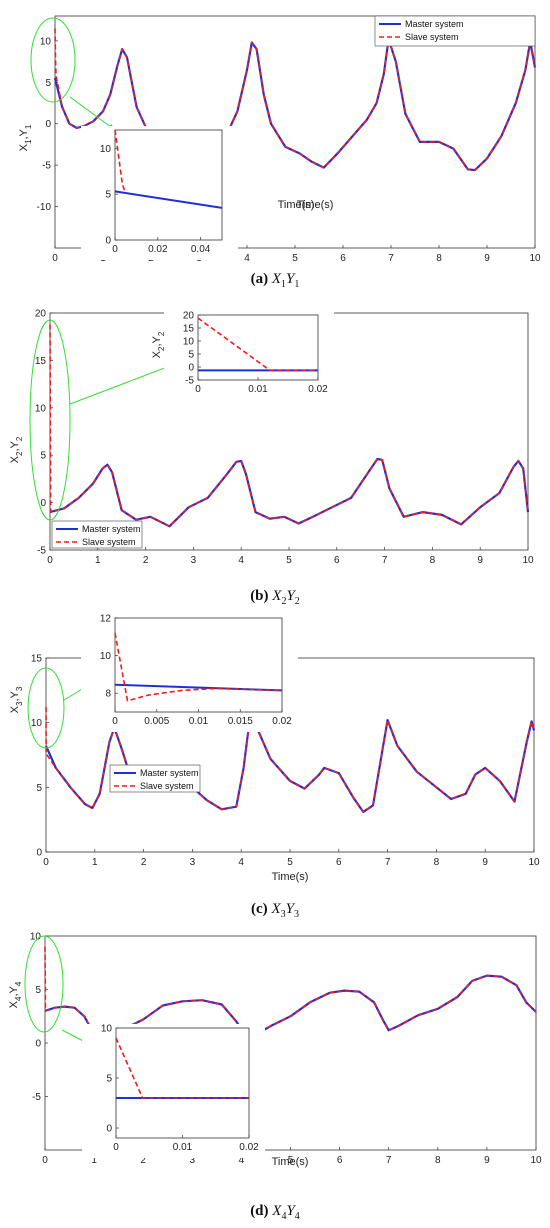 This screenshot has width=550, height=1228. What do you see at coordinates (291, 1160) in the screenshot?
I see `x-tick-label: 5` at bounding box center [291, 1160].